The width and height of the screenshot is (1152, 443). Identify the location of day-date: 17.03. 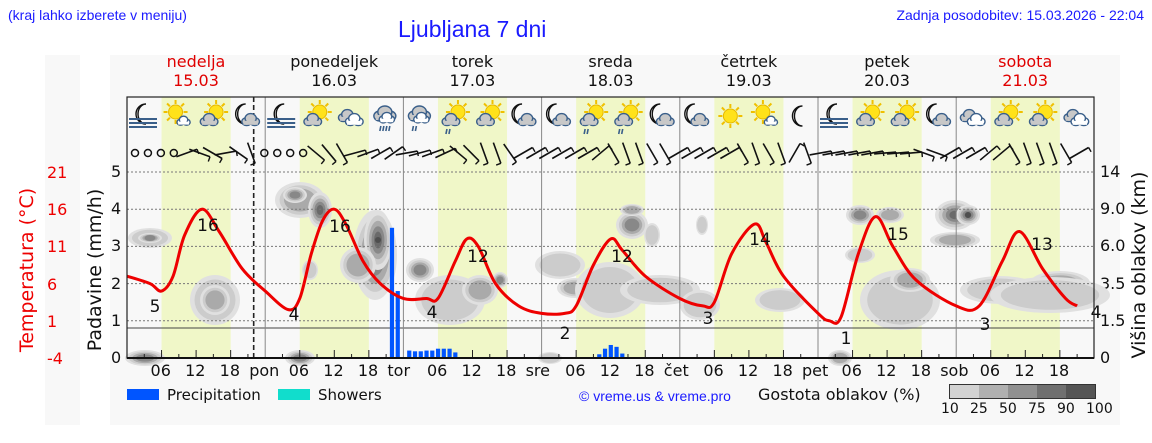
(472, 80).